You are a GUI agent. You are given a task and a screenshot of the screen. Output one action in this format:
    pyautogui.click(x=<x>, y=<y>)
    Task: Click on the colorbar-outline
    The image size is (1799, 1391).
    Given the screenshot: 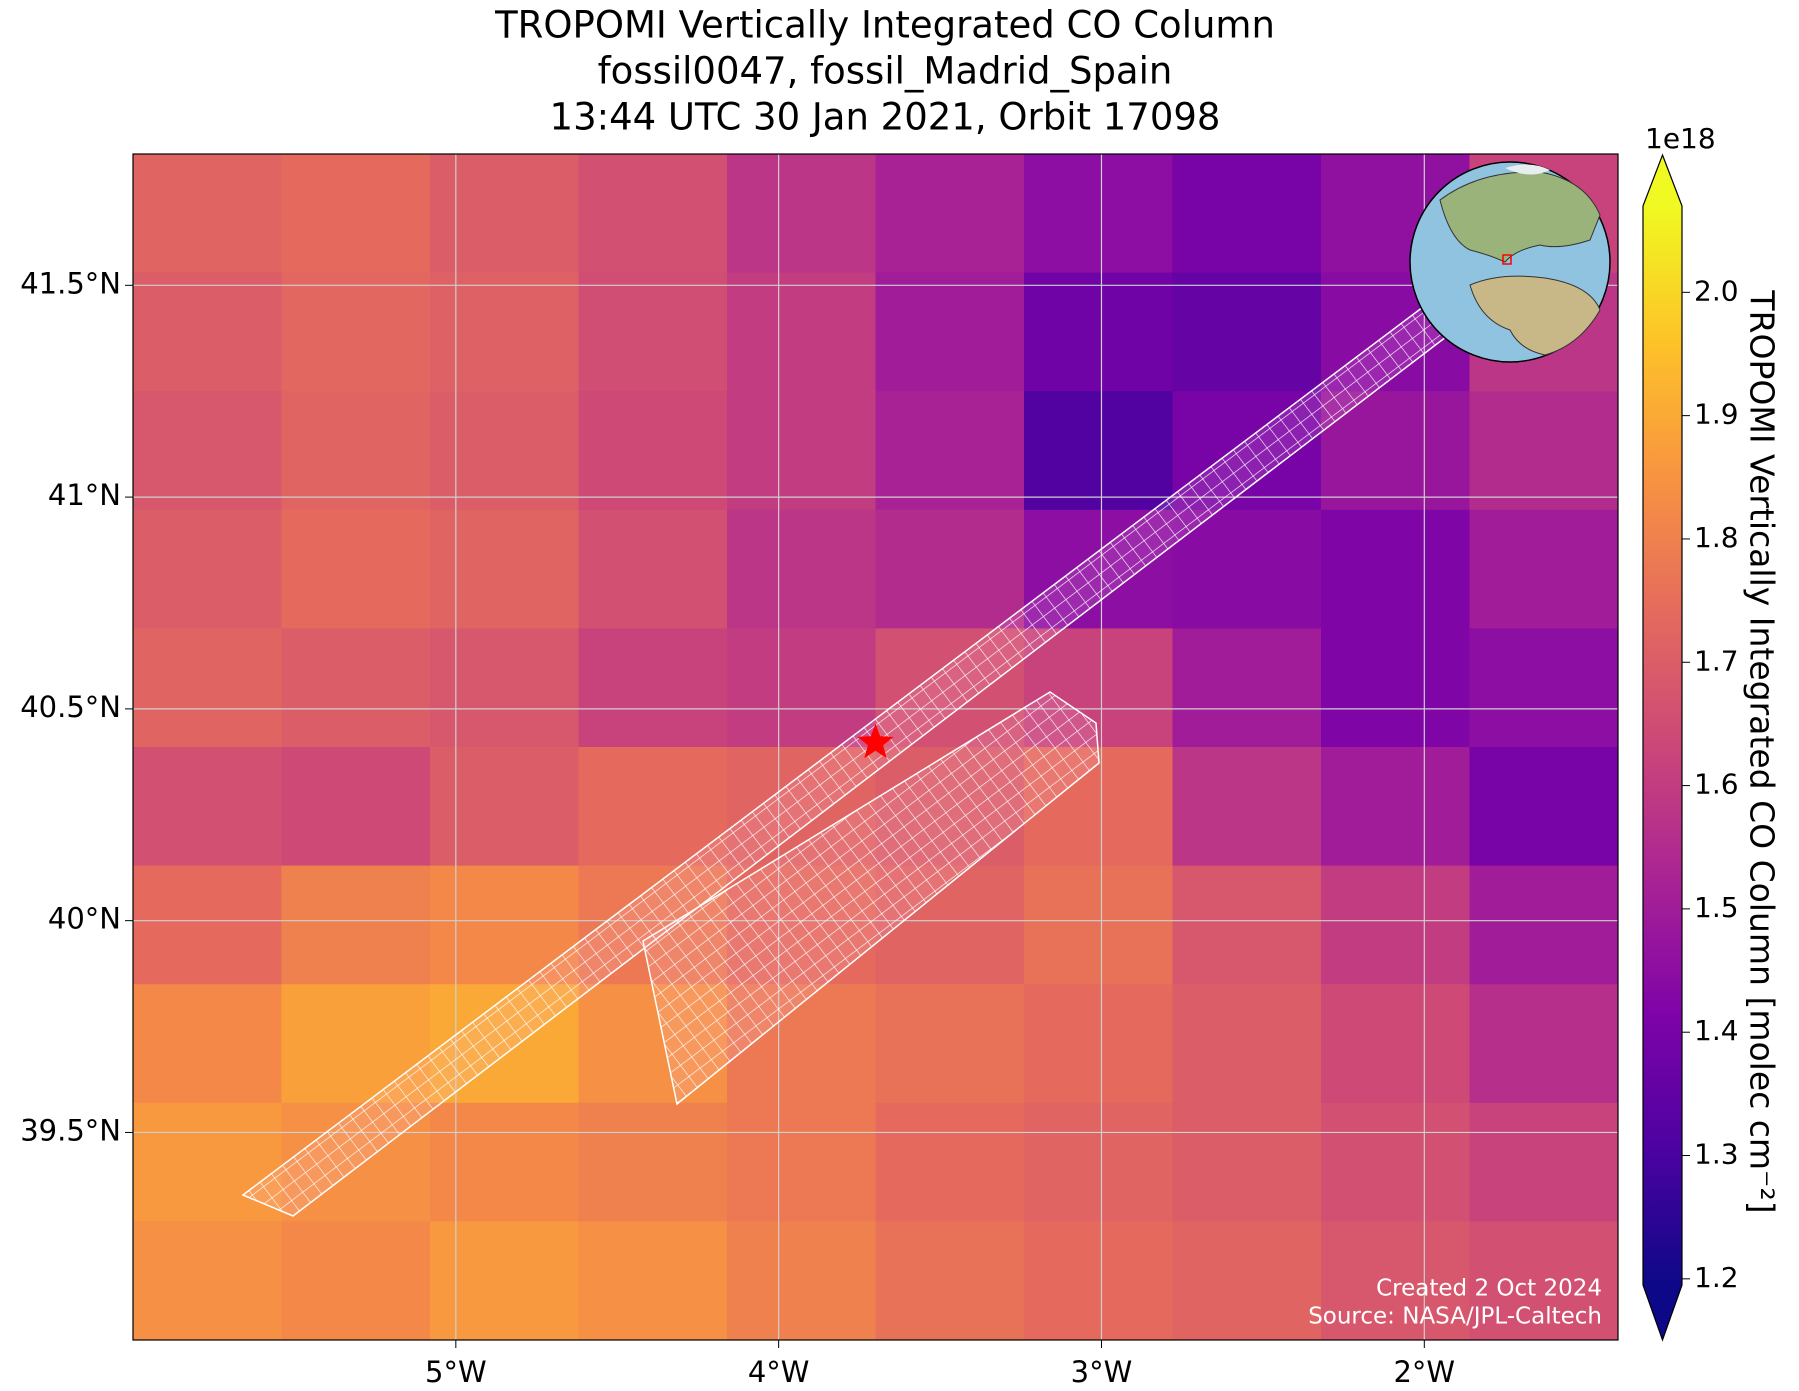 What is the action you would take?
    pyautogui.click(x=1662, y=747)
    